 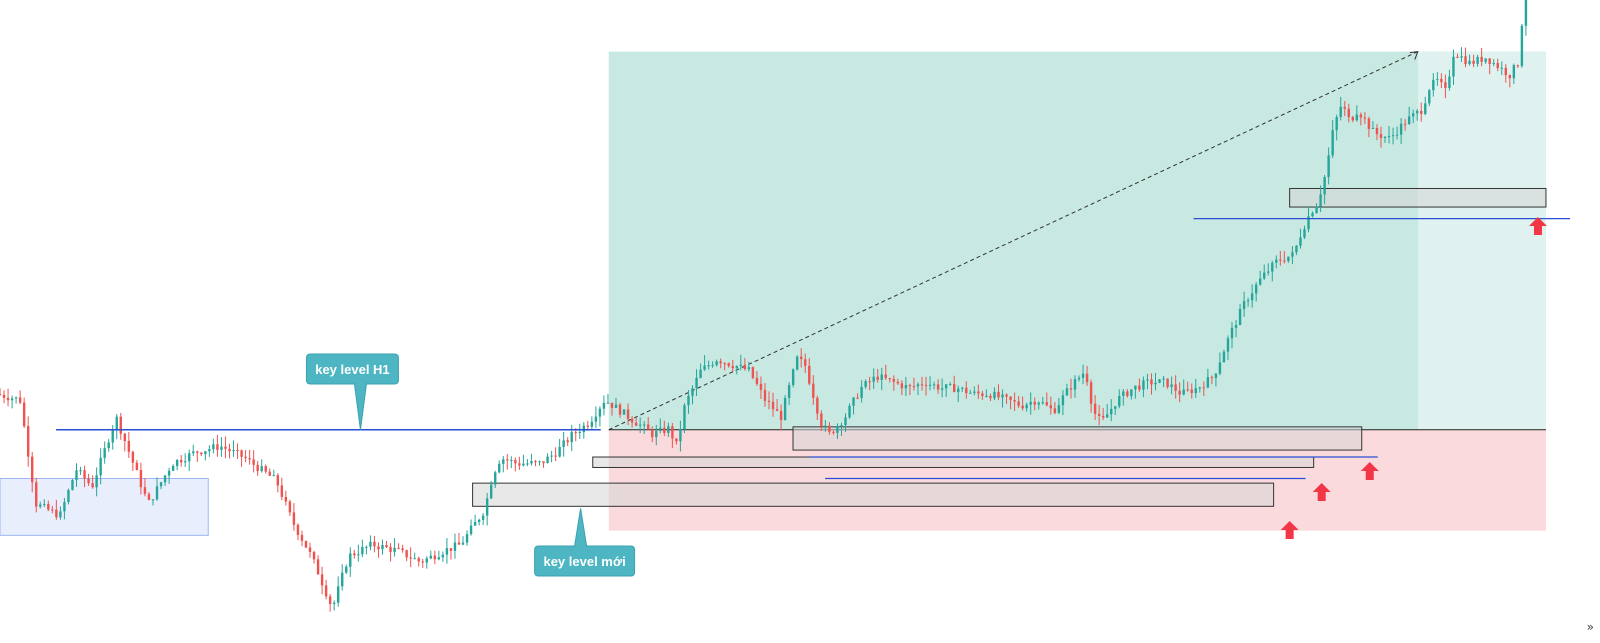 What do you see at coordinates (1590, 627) in the screenshot?
I see `scroll-right-icon: »` at bounding box center [1590, 627].